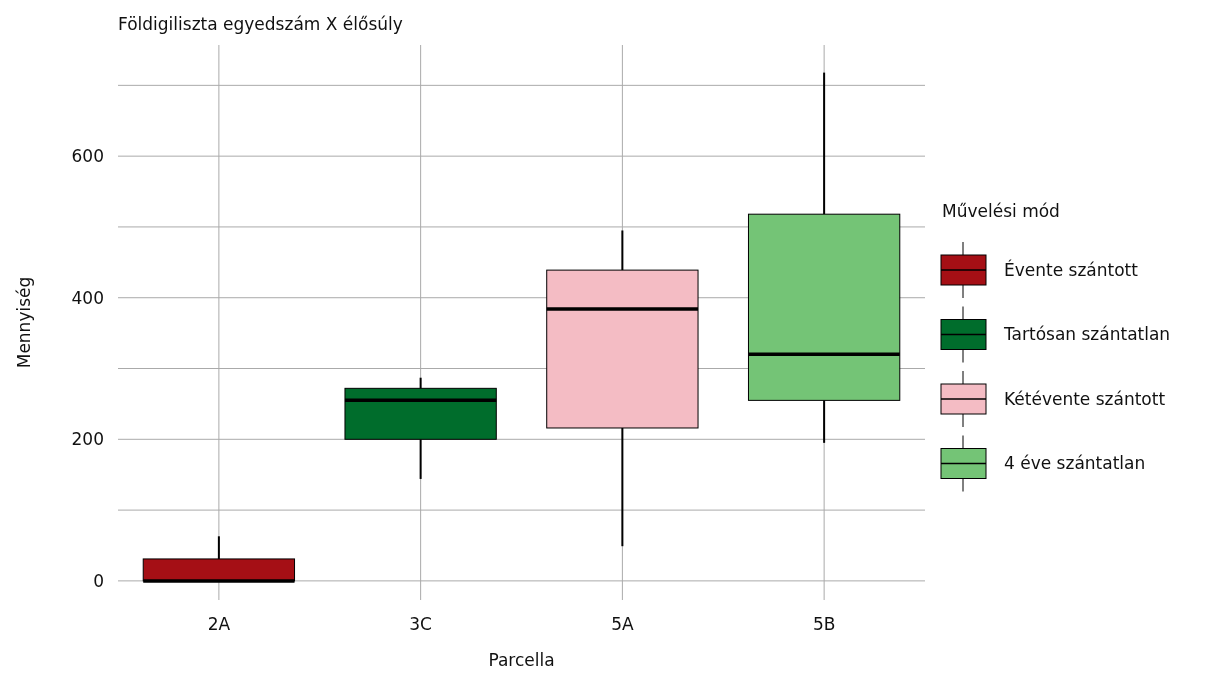  What do you see at coordinates (1001, 211) in the screenshot?
I see `legend-title: Művelési mód` at bounding box center [1001, 211].